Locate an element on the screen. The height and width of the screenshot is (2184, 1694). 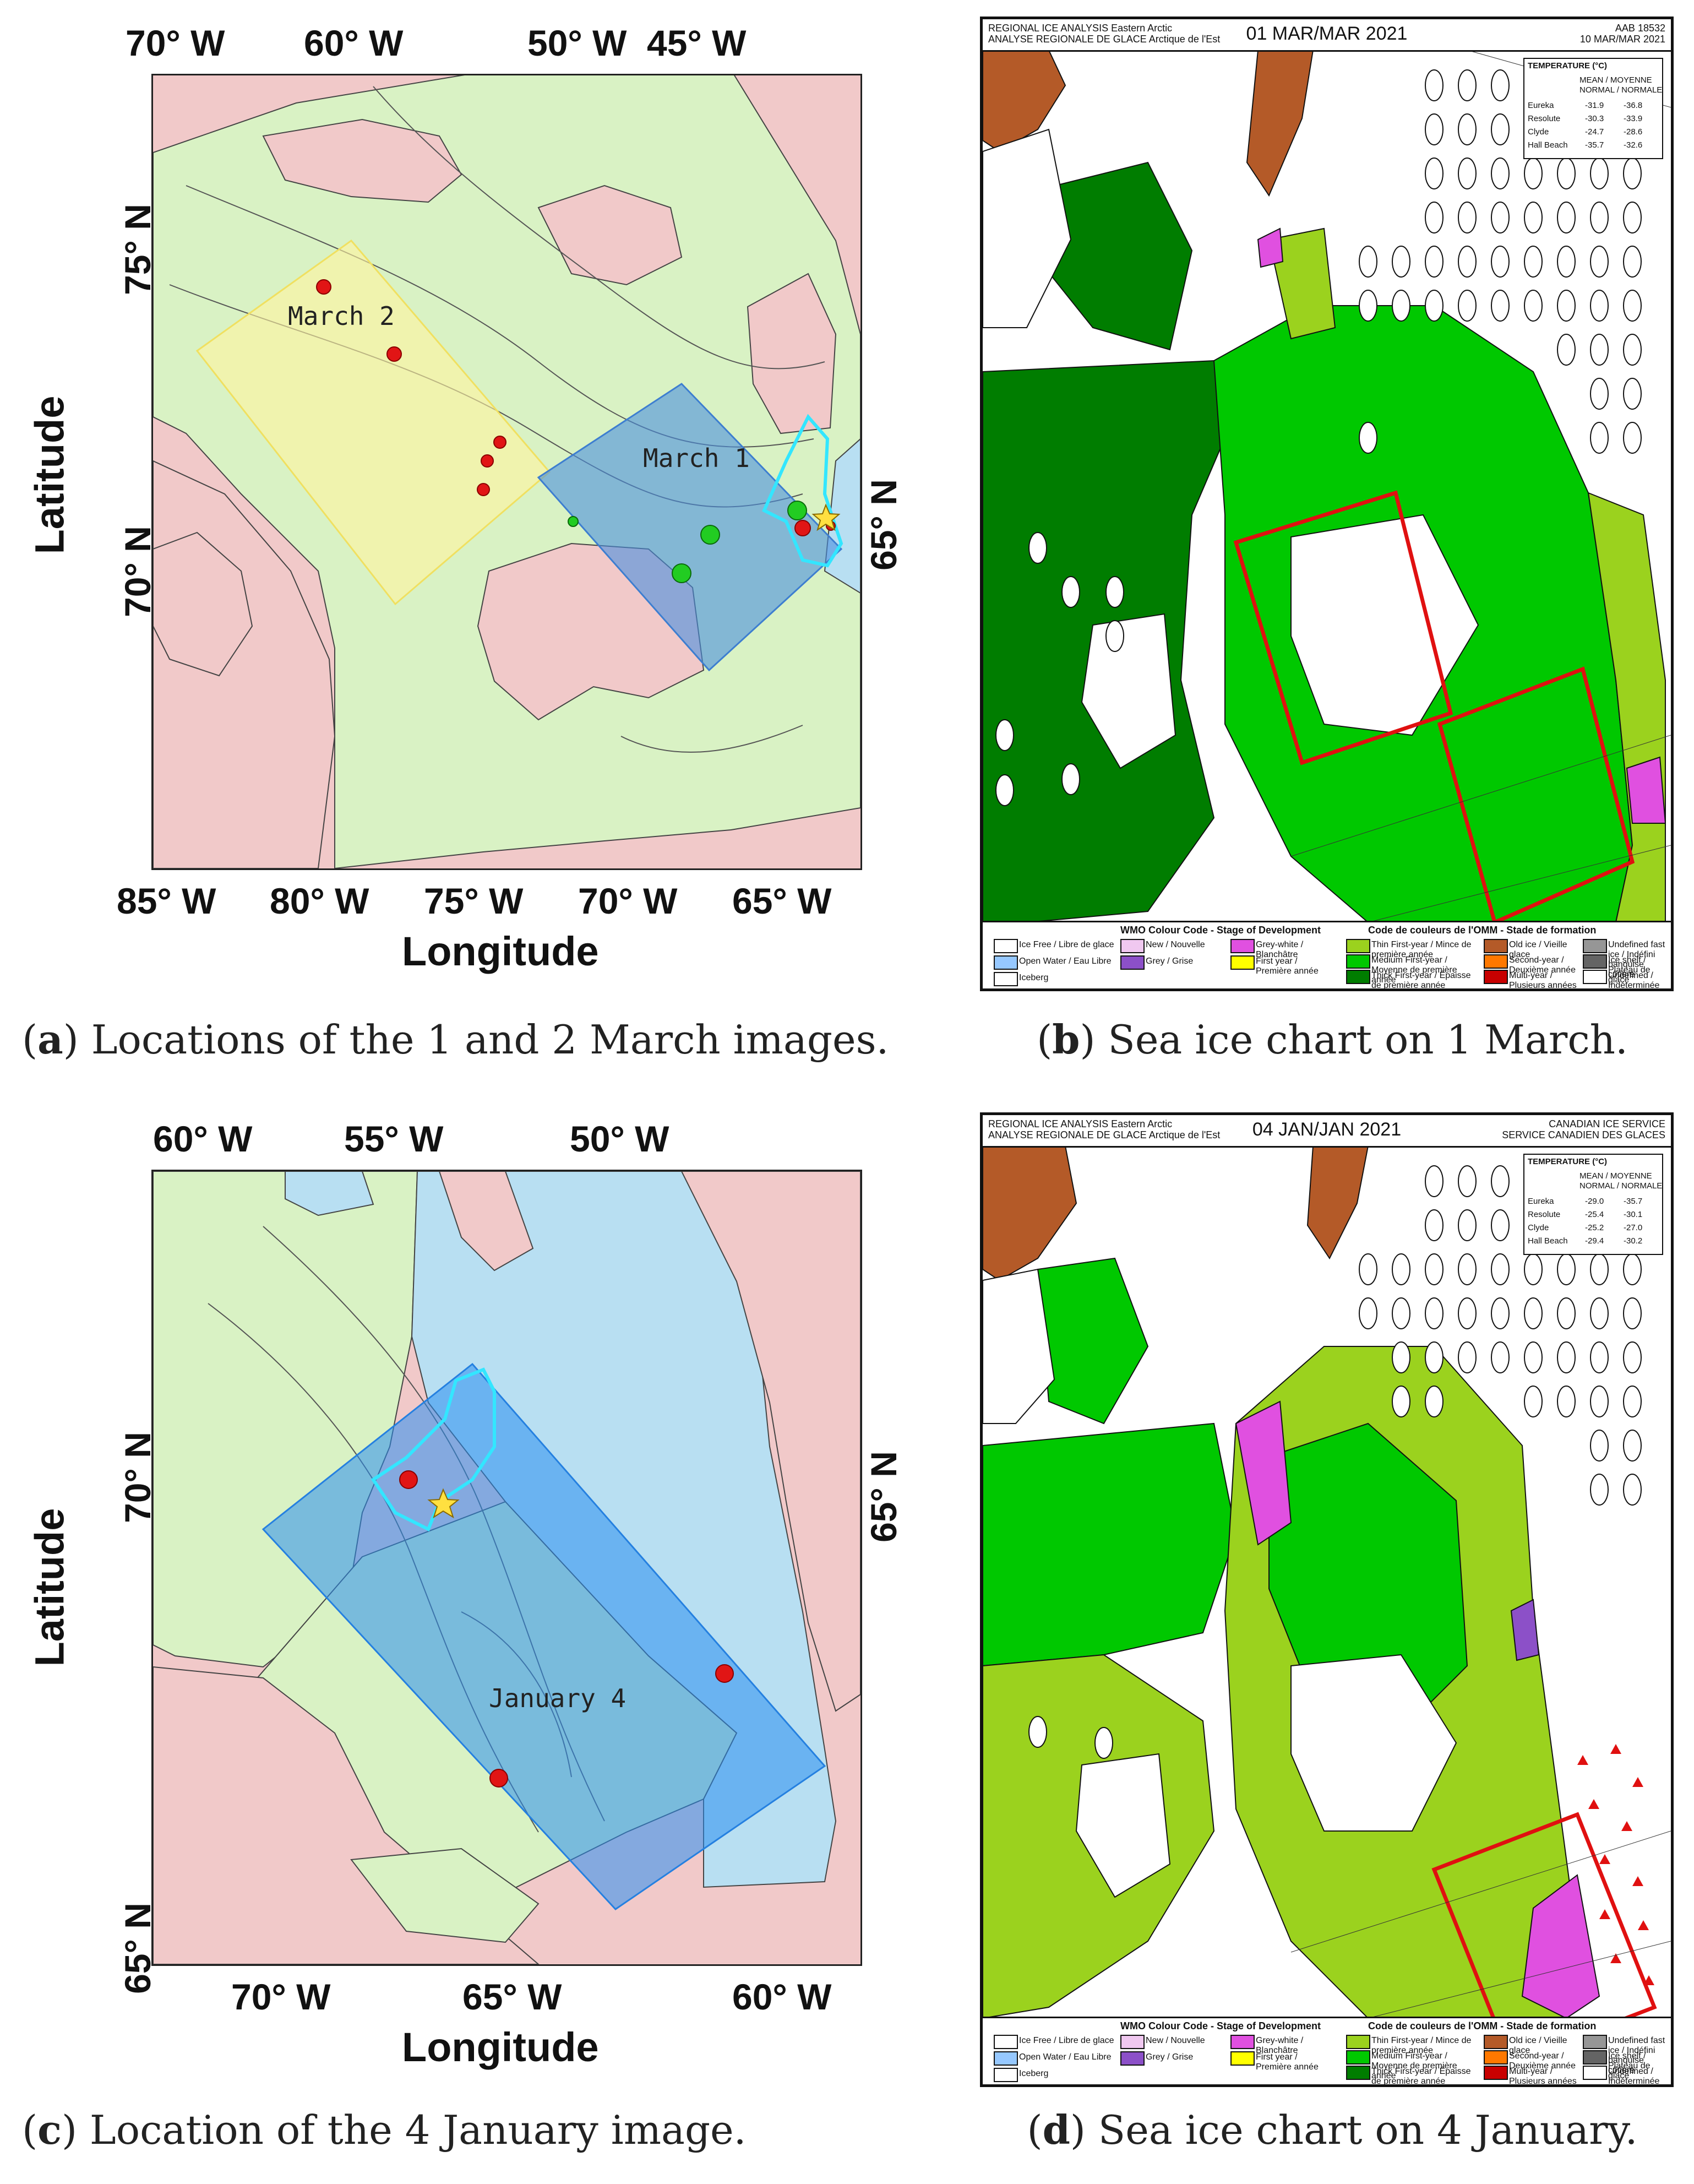
legend-label: Undefined / Indéterminée is located at coordinates (1634, 980).